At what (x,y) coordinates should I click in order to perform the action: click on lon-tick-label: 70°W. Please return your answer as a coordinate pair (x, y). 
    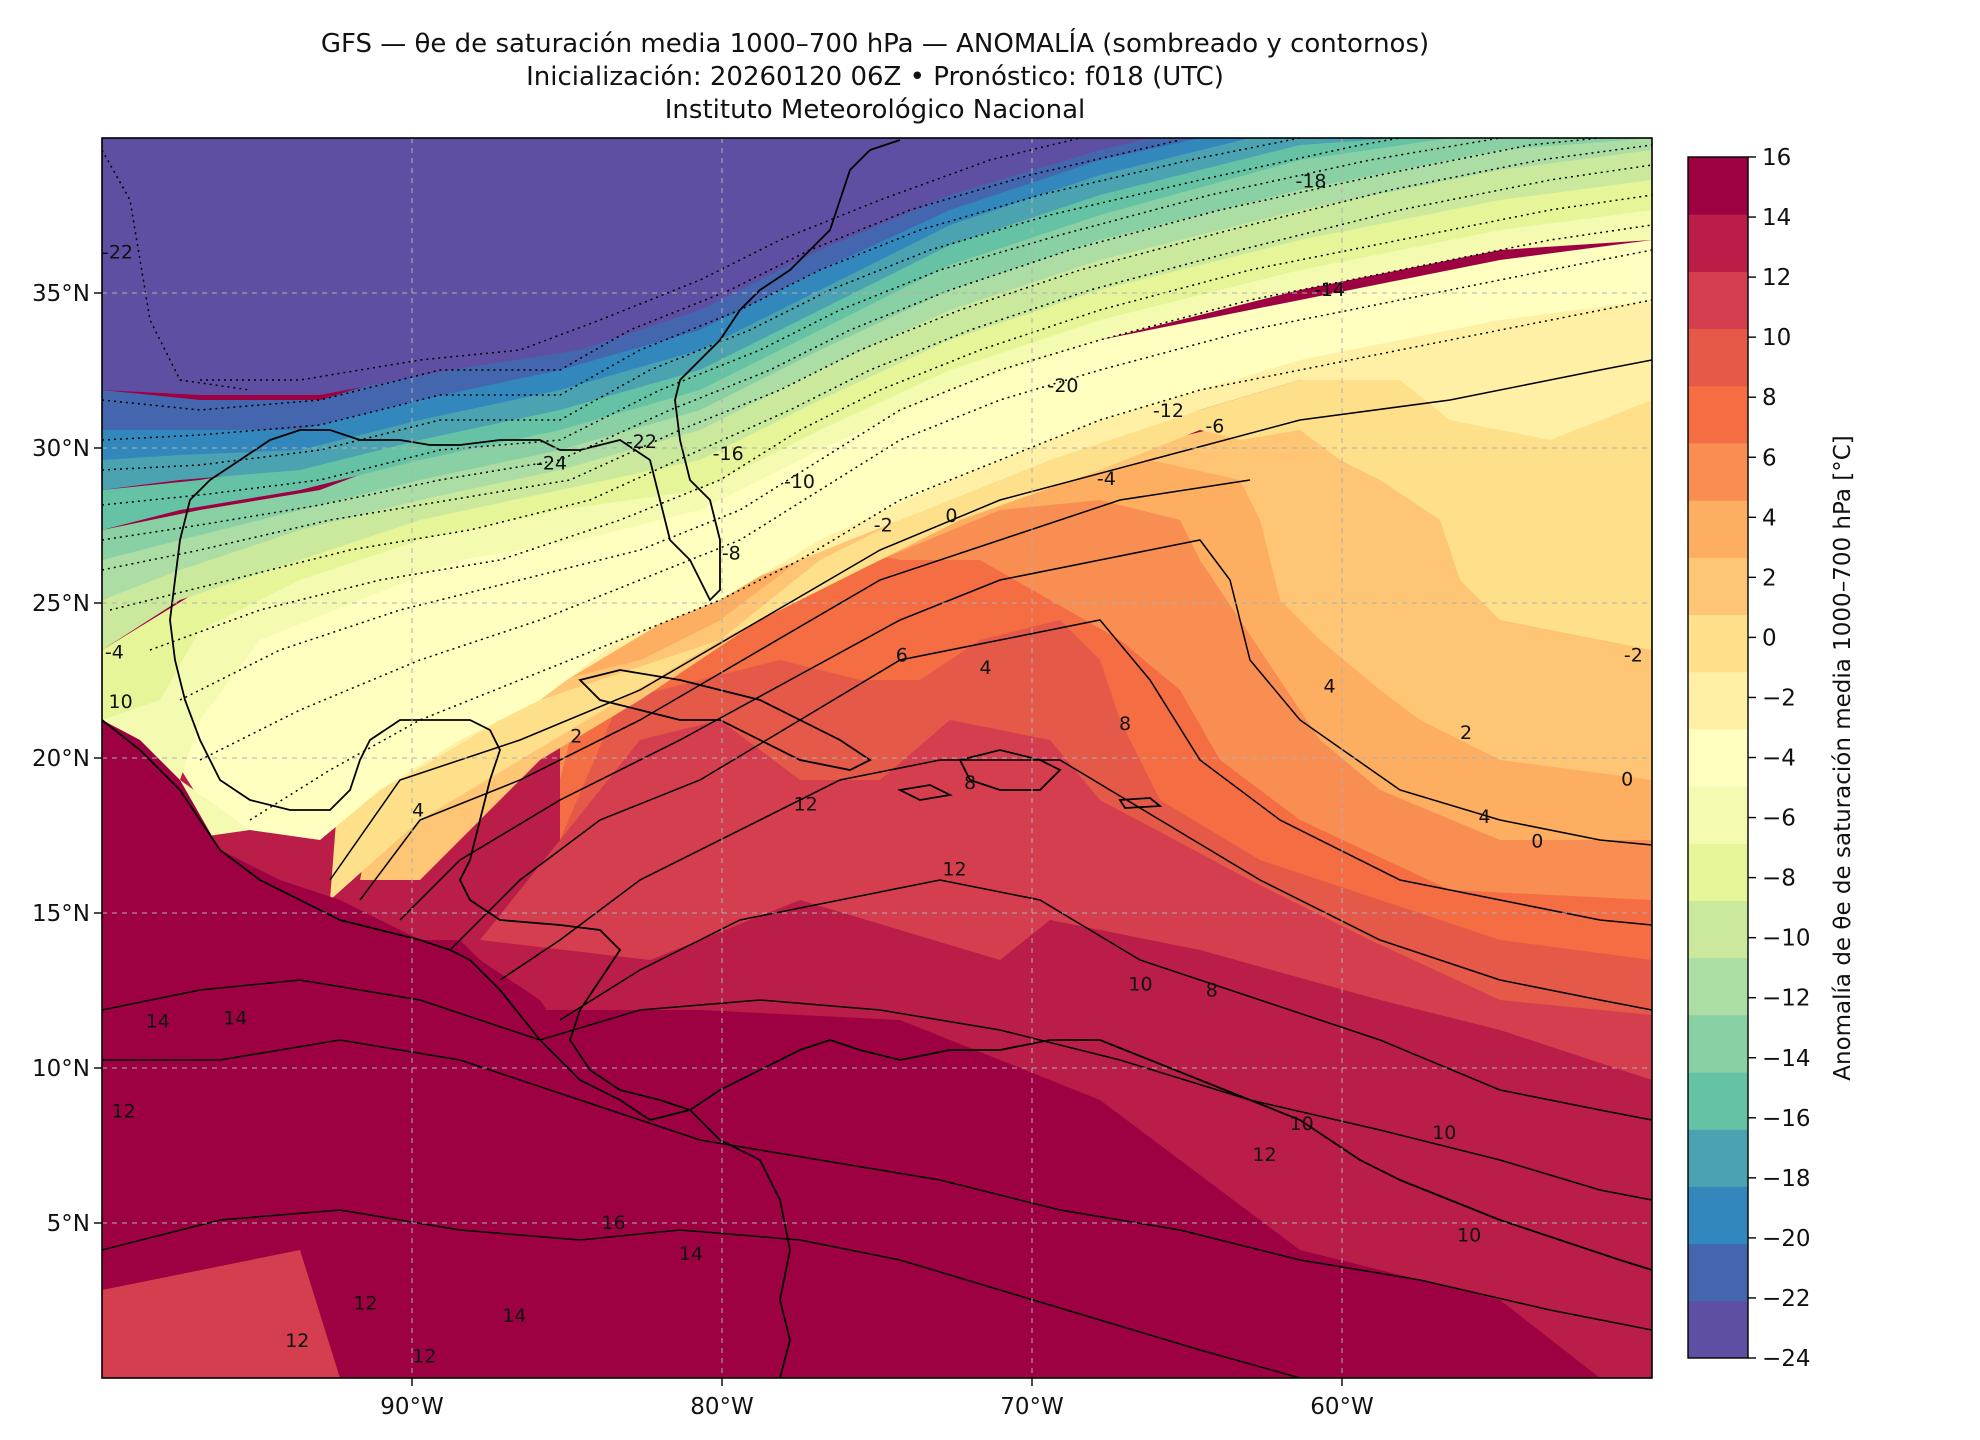
    Looking at the image, I should click on (1032, 1407).